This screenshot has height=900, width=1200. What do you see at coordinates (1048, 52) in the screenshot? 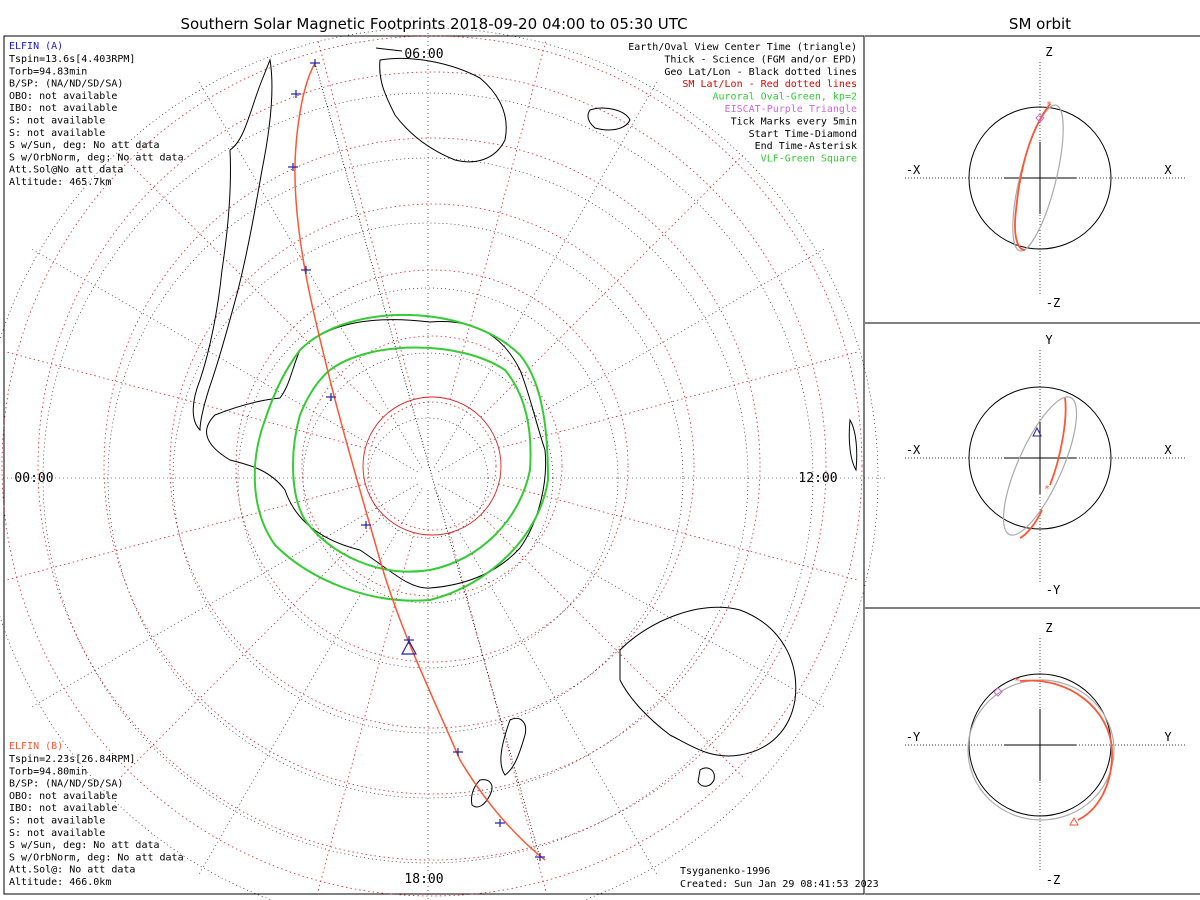
I see `orbit-label-top: Z` at bounding box center [1048, 52].